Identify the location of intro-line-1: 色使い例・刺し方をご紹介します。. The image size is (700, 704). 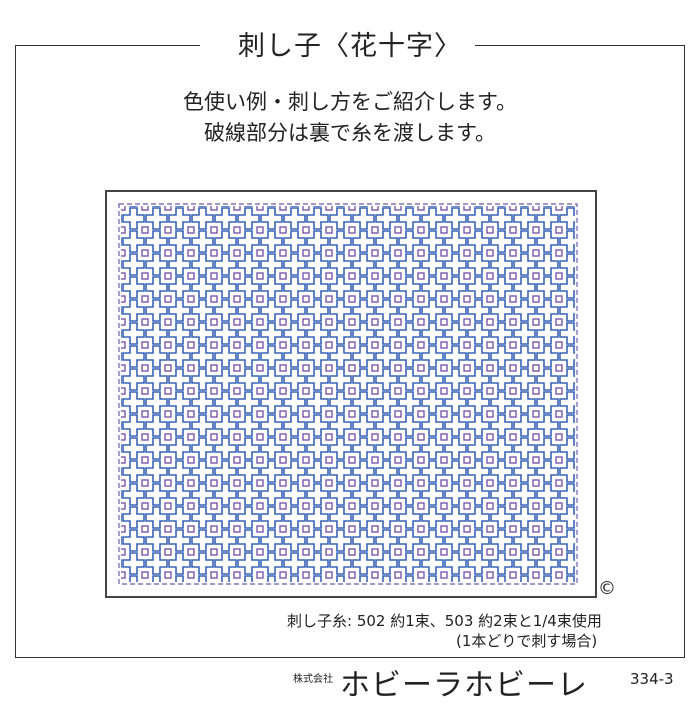
(350, 102).